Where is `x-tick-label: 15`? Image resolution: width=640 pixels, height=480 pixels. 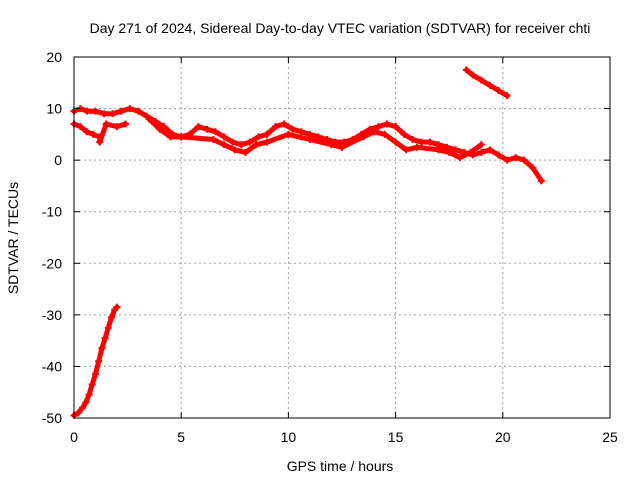
x-tick-label: 15 is located at coordinates (396, 437).